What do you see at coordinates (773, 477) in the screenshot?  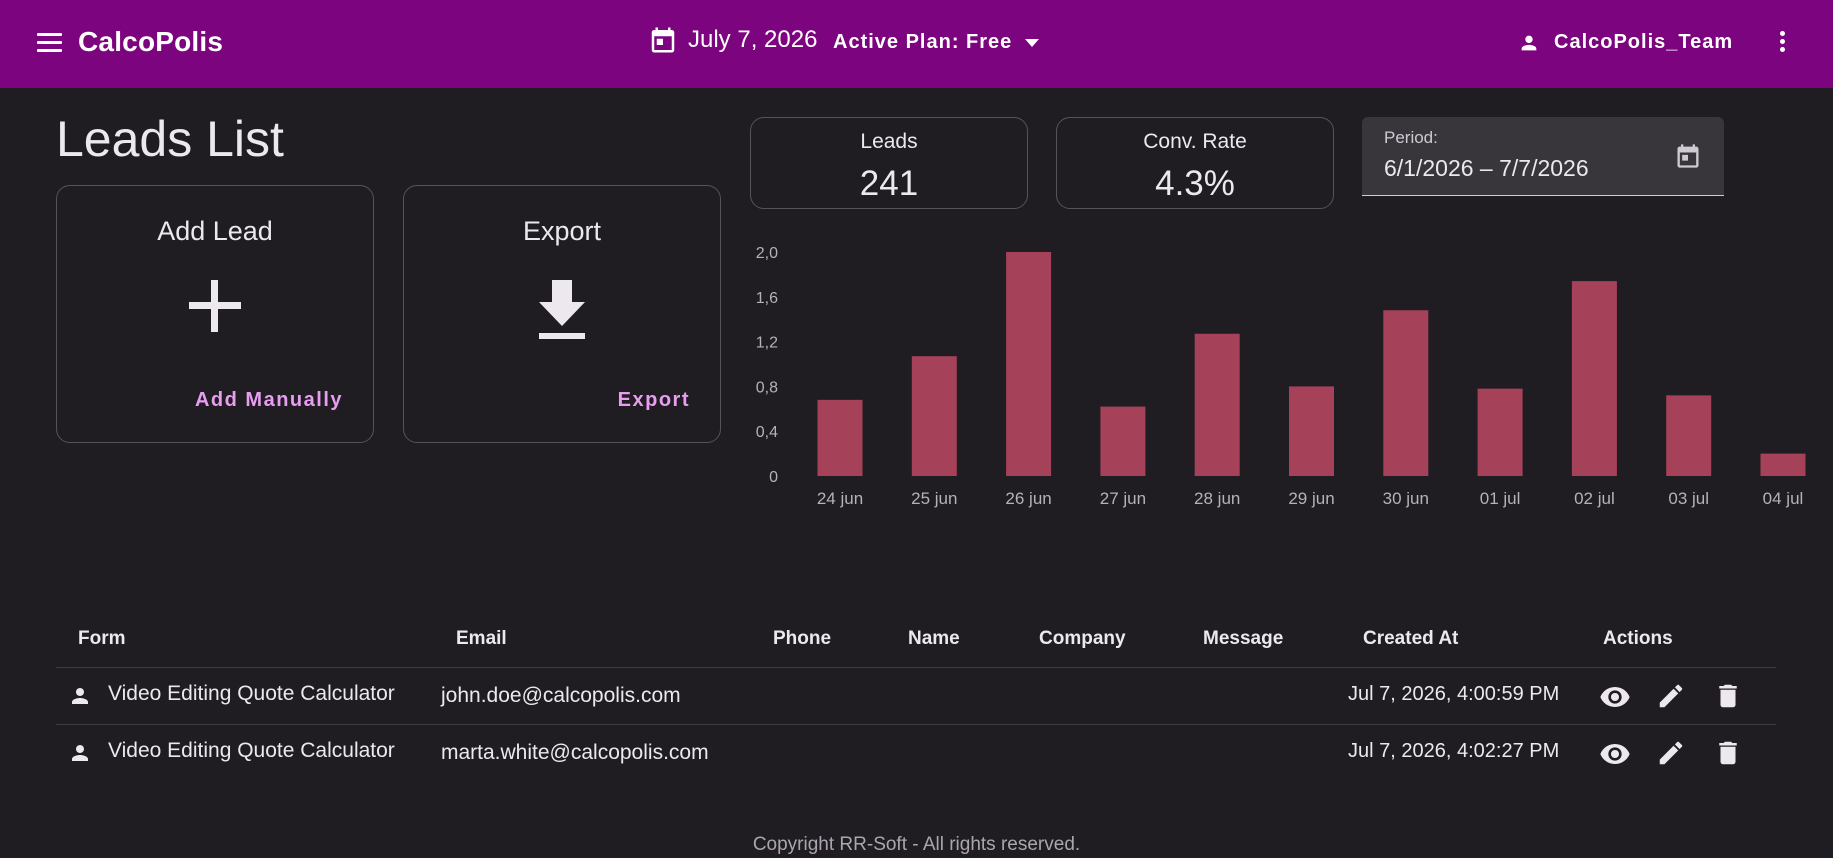 I see `y-tick-label: 0` at bounding box center [773, 477].